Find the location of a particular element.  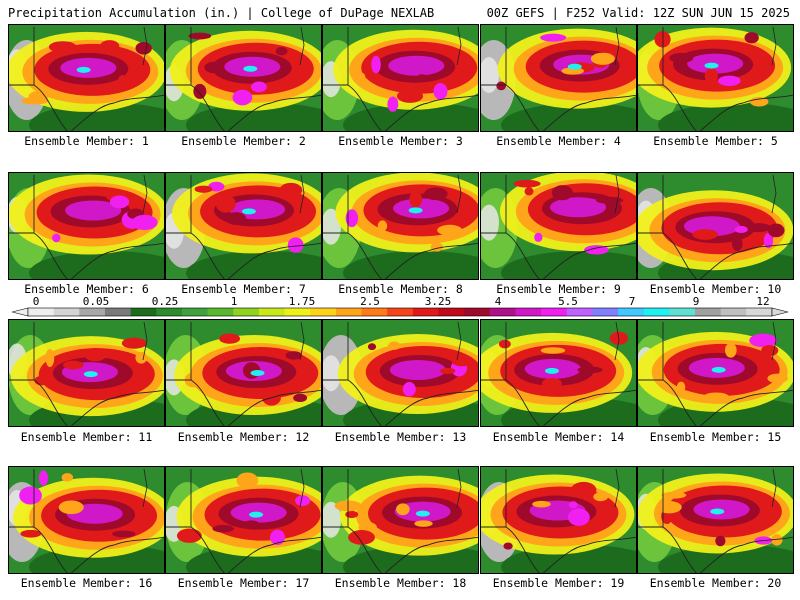

ensemble-member-caption: Ensemble Member: 18 is located at coordinates (400, 583).